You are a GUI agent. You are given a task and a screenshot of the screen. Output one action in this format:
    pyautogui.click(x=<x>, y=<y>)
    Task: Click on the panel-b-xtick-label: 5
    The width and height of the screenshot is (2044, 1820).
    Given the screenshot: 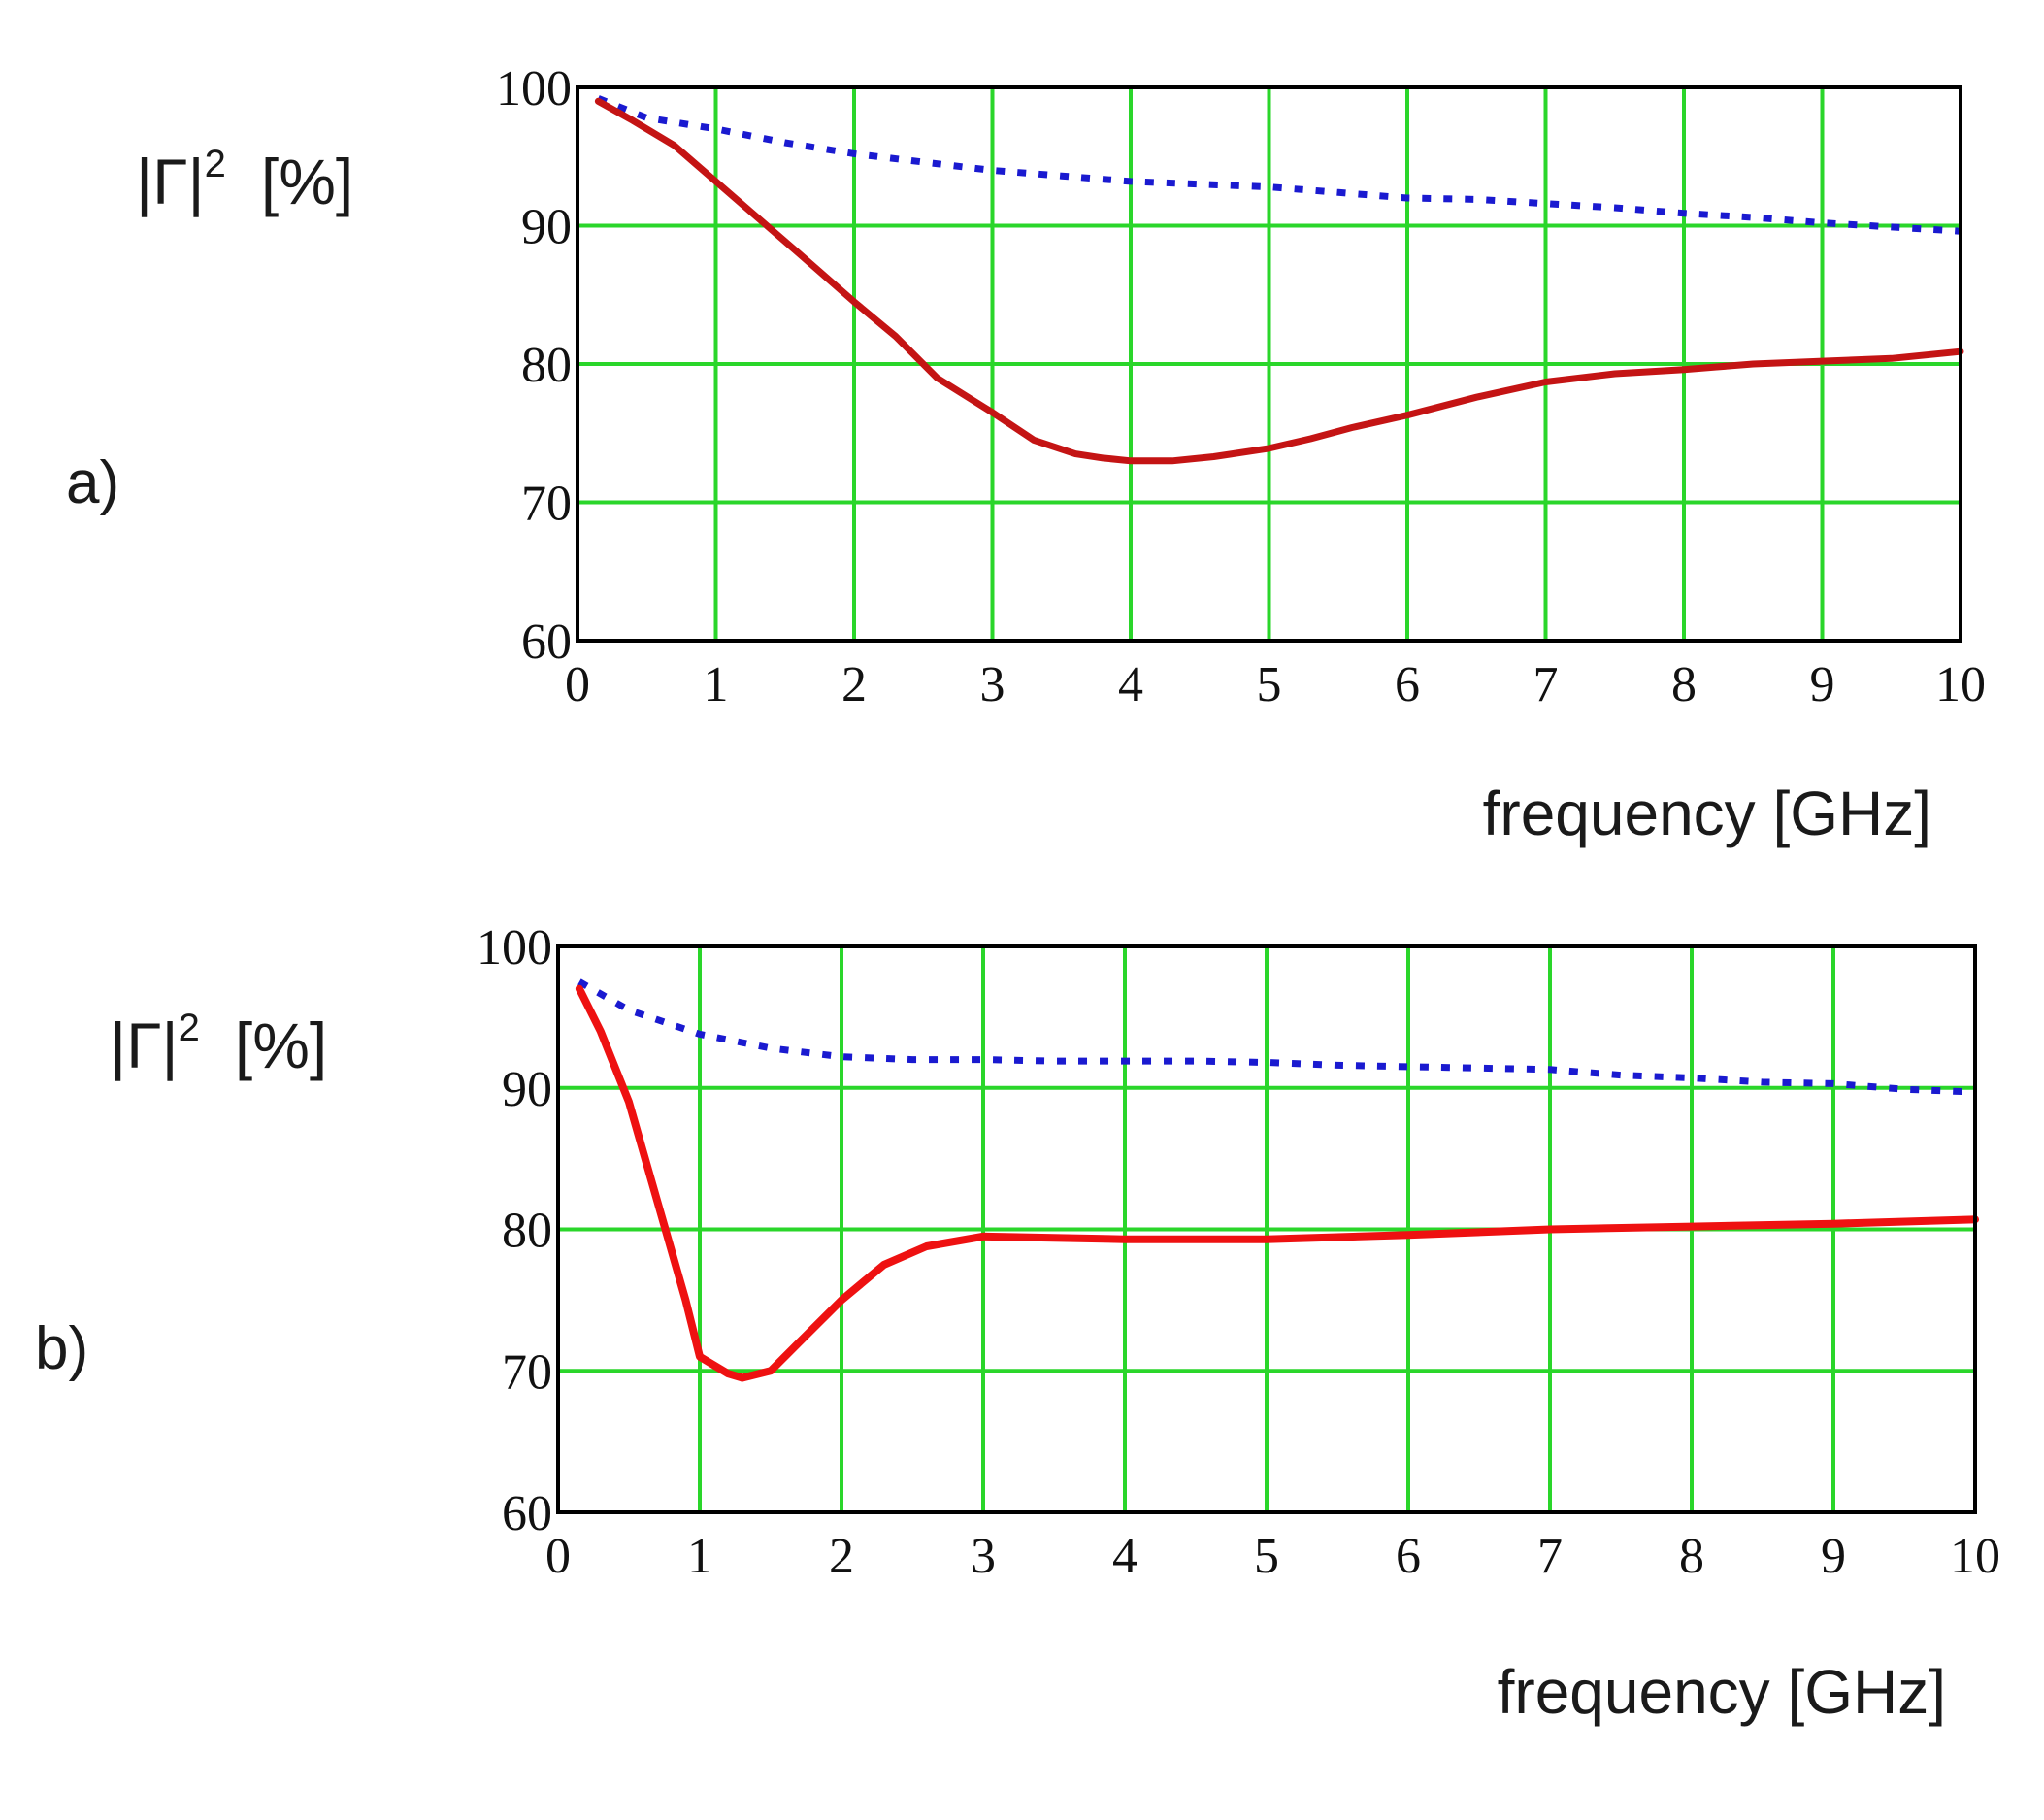 What is the action you would take?
    pyautogui.click(x=1266, y=1556)
    